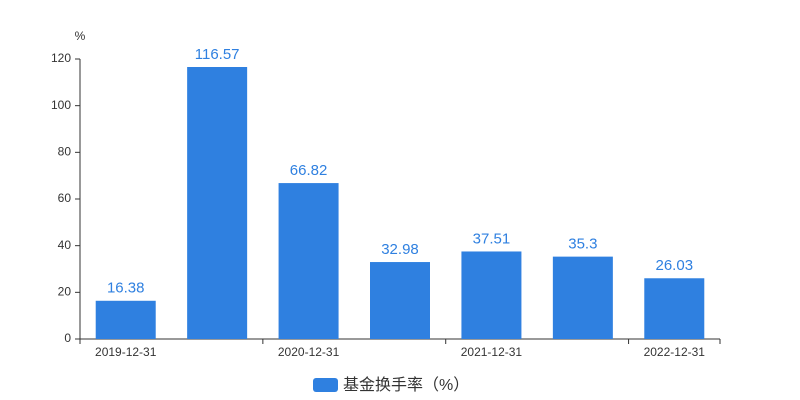  I want to click on value-label: 116.57, so click(217, 54).